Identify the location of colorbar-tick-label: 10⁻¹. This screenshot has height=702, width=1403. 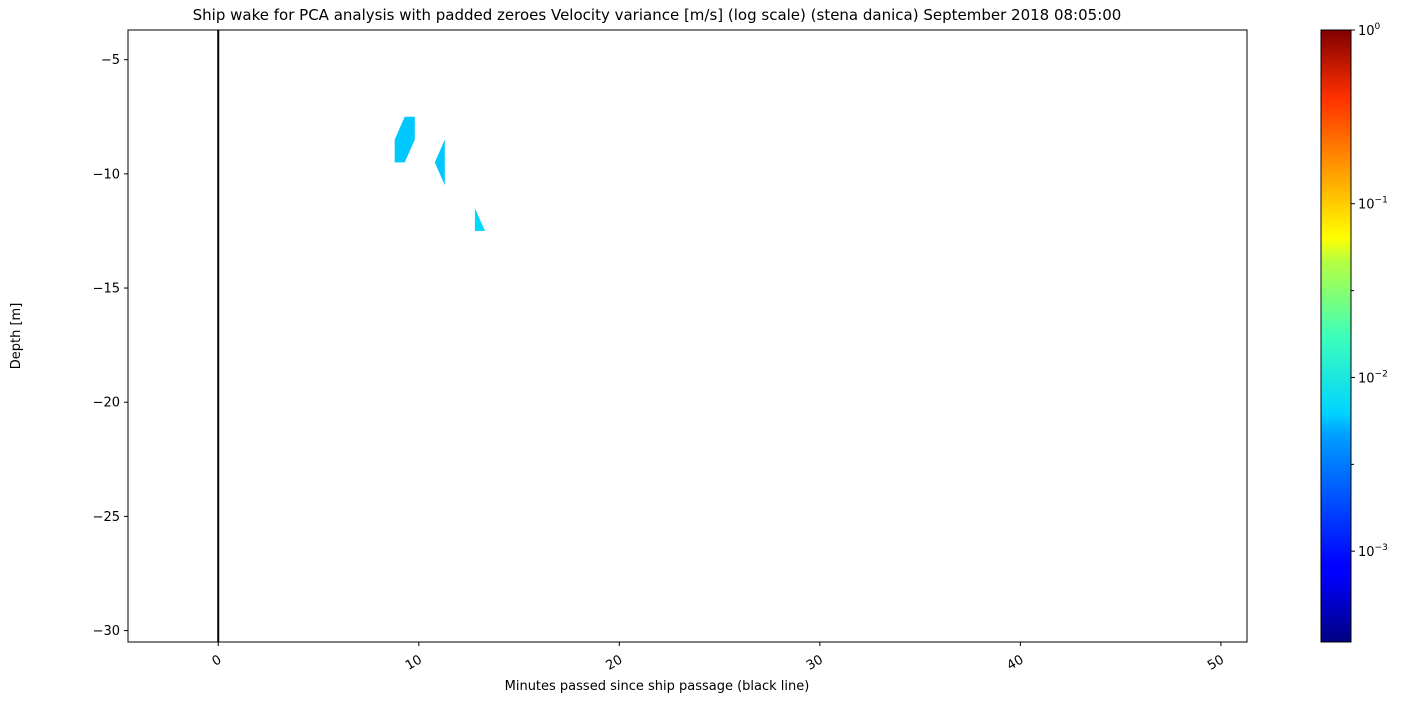
(1373, 204).